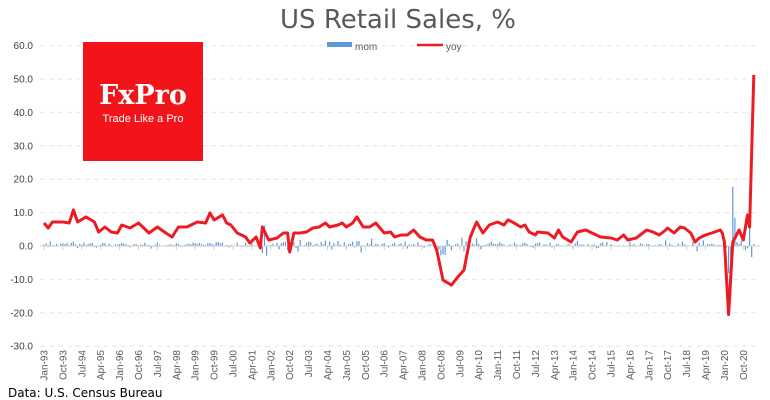 The width and height of the screenshot is (770, 400). Describe the element at coordinates (668, 365) in the screenshot. I see `x-tick-label: Oct-17` at that location.